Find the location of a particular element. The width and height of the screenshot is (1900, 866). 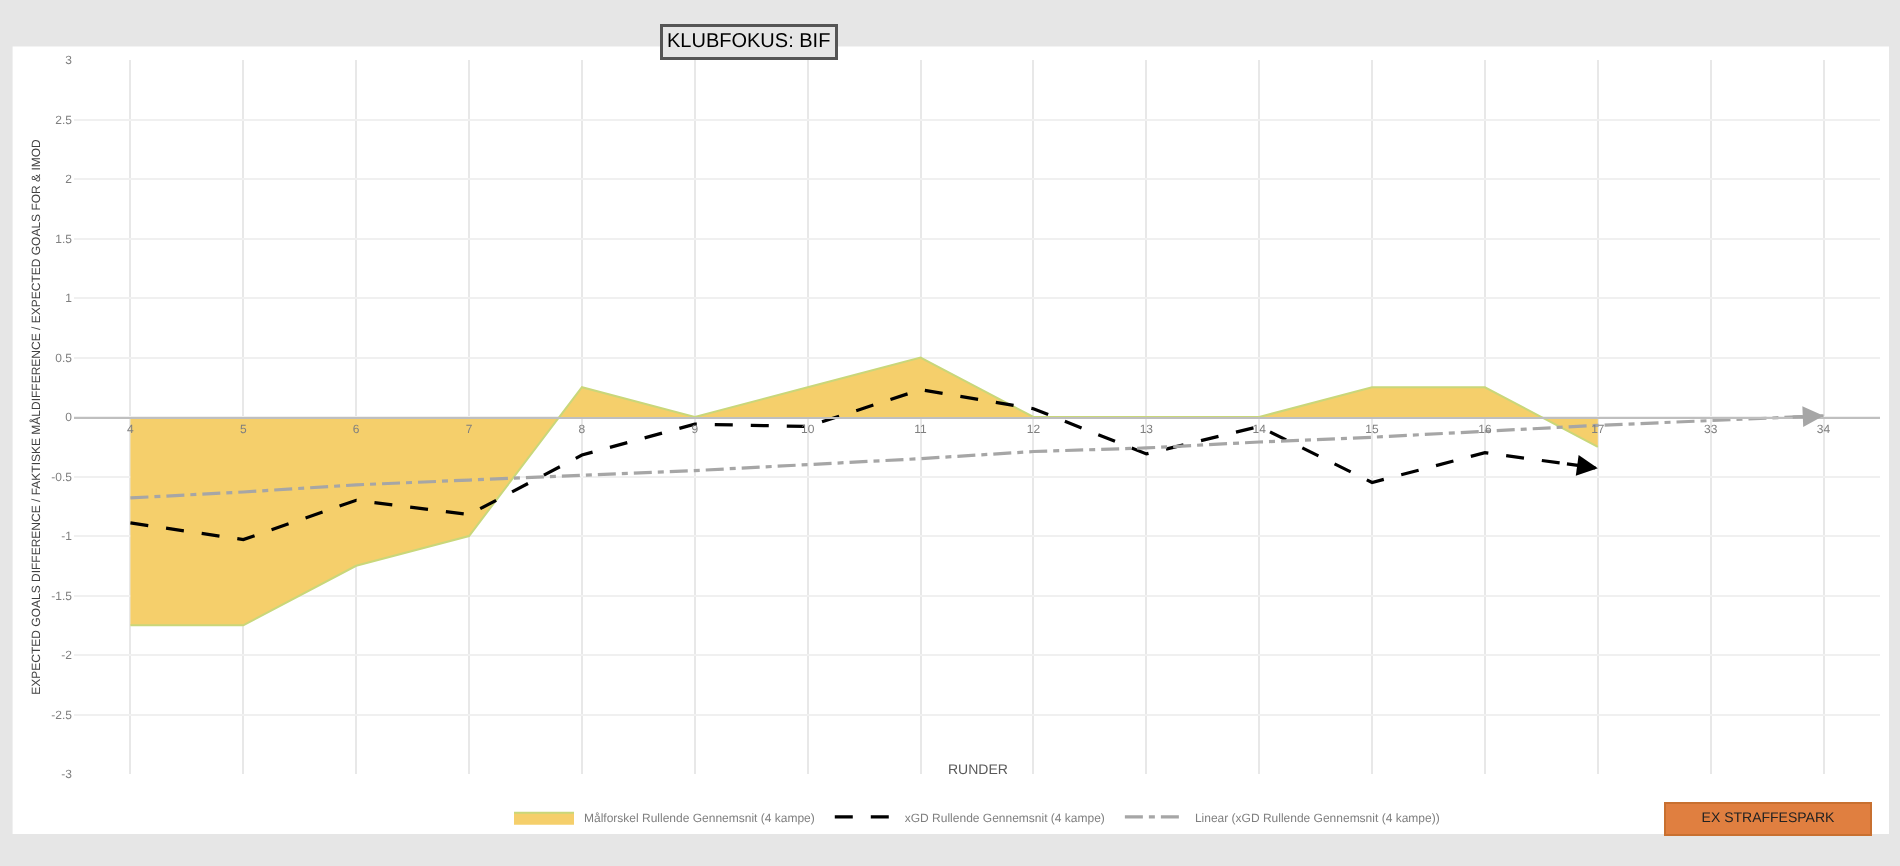

chart-title: KLUBFOKUS: BIF is located at coordinates (749, 42).